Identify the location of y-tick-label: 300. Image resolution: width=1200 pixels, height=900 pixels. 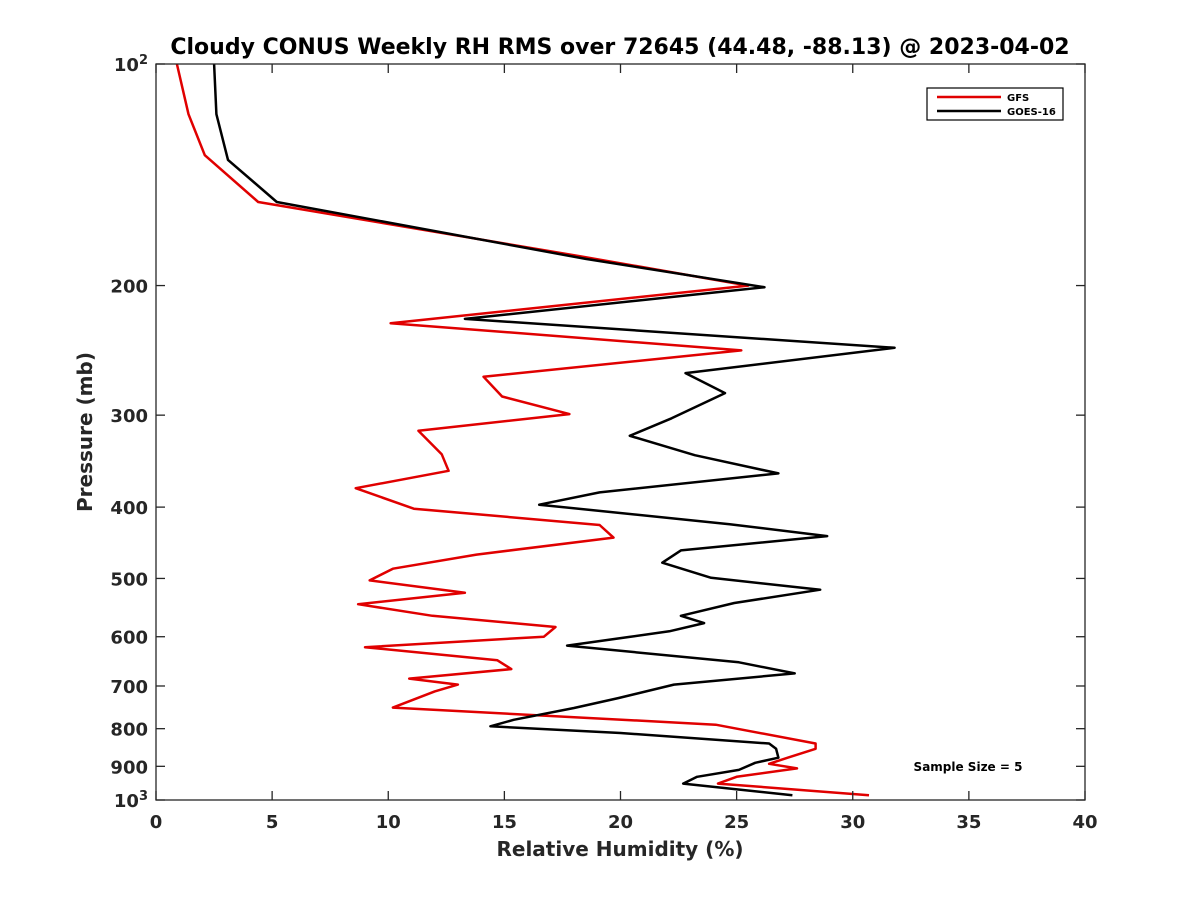
(129, 416).